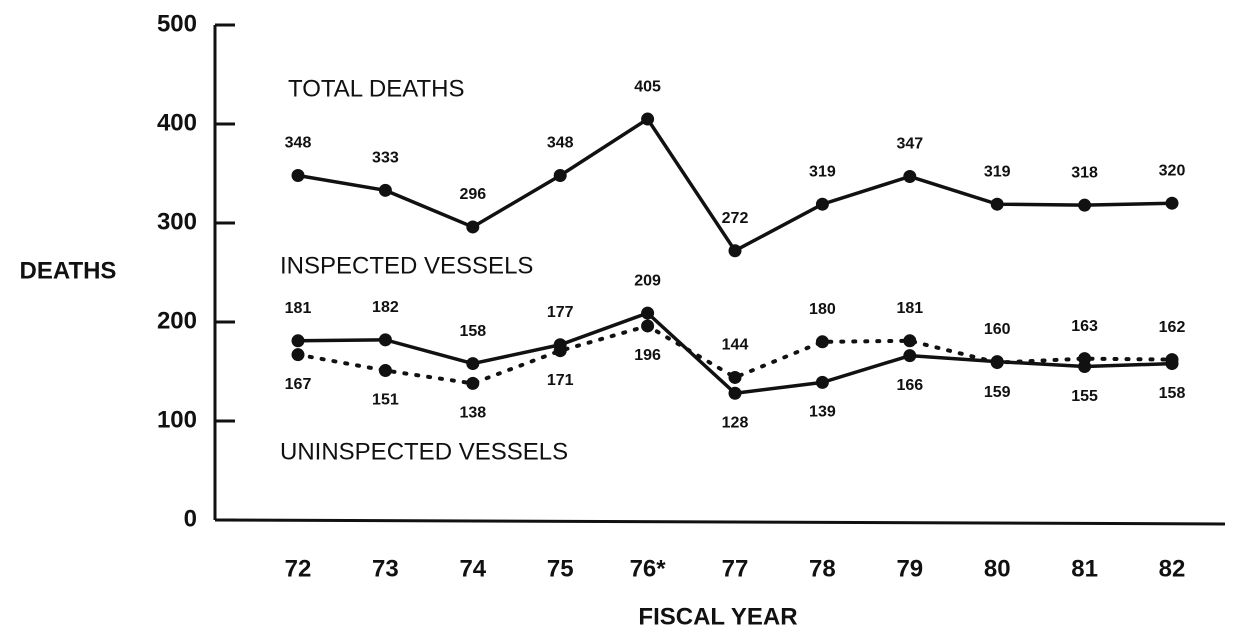  What do you see at coordinates (997, 392) in the screenshot?
I see `data-label: 159` at bounding box center [997, 392].